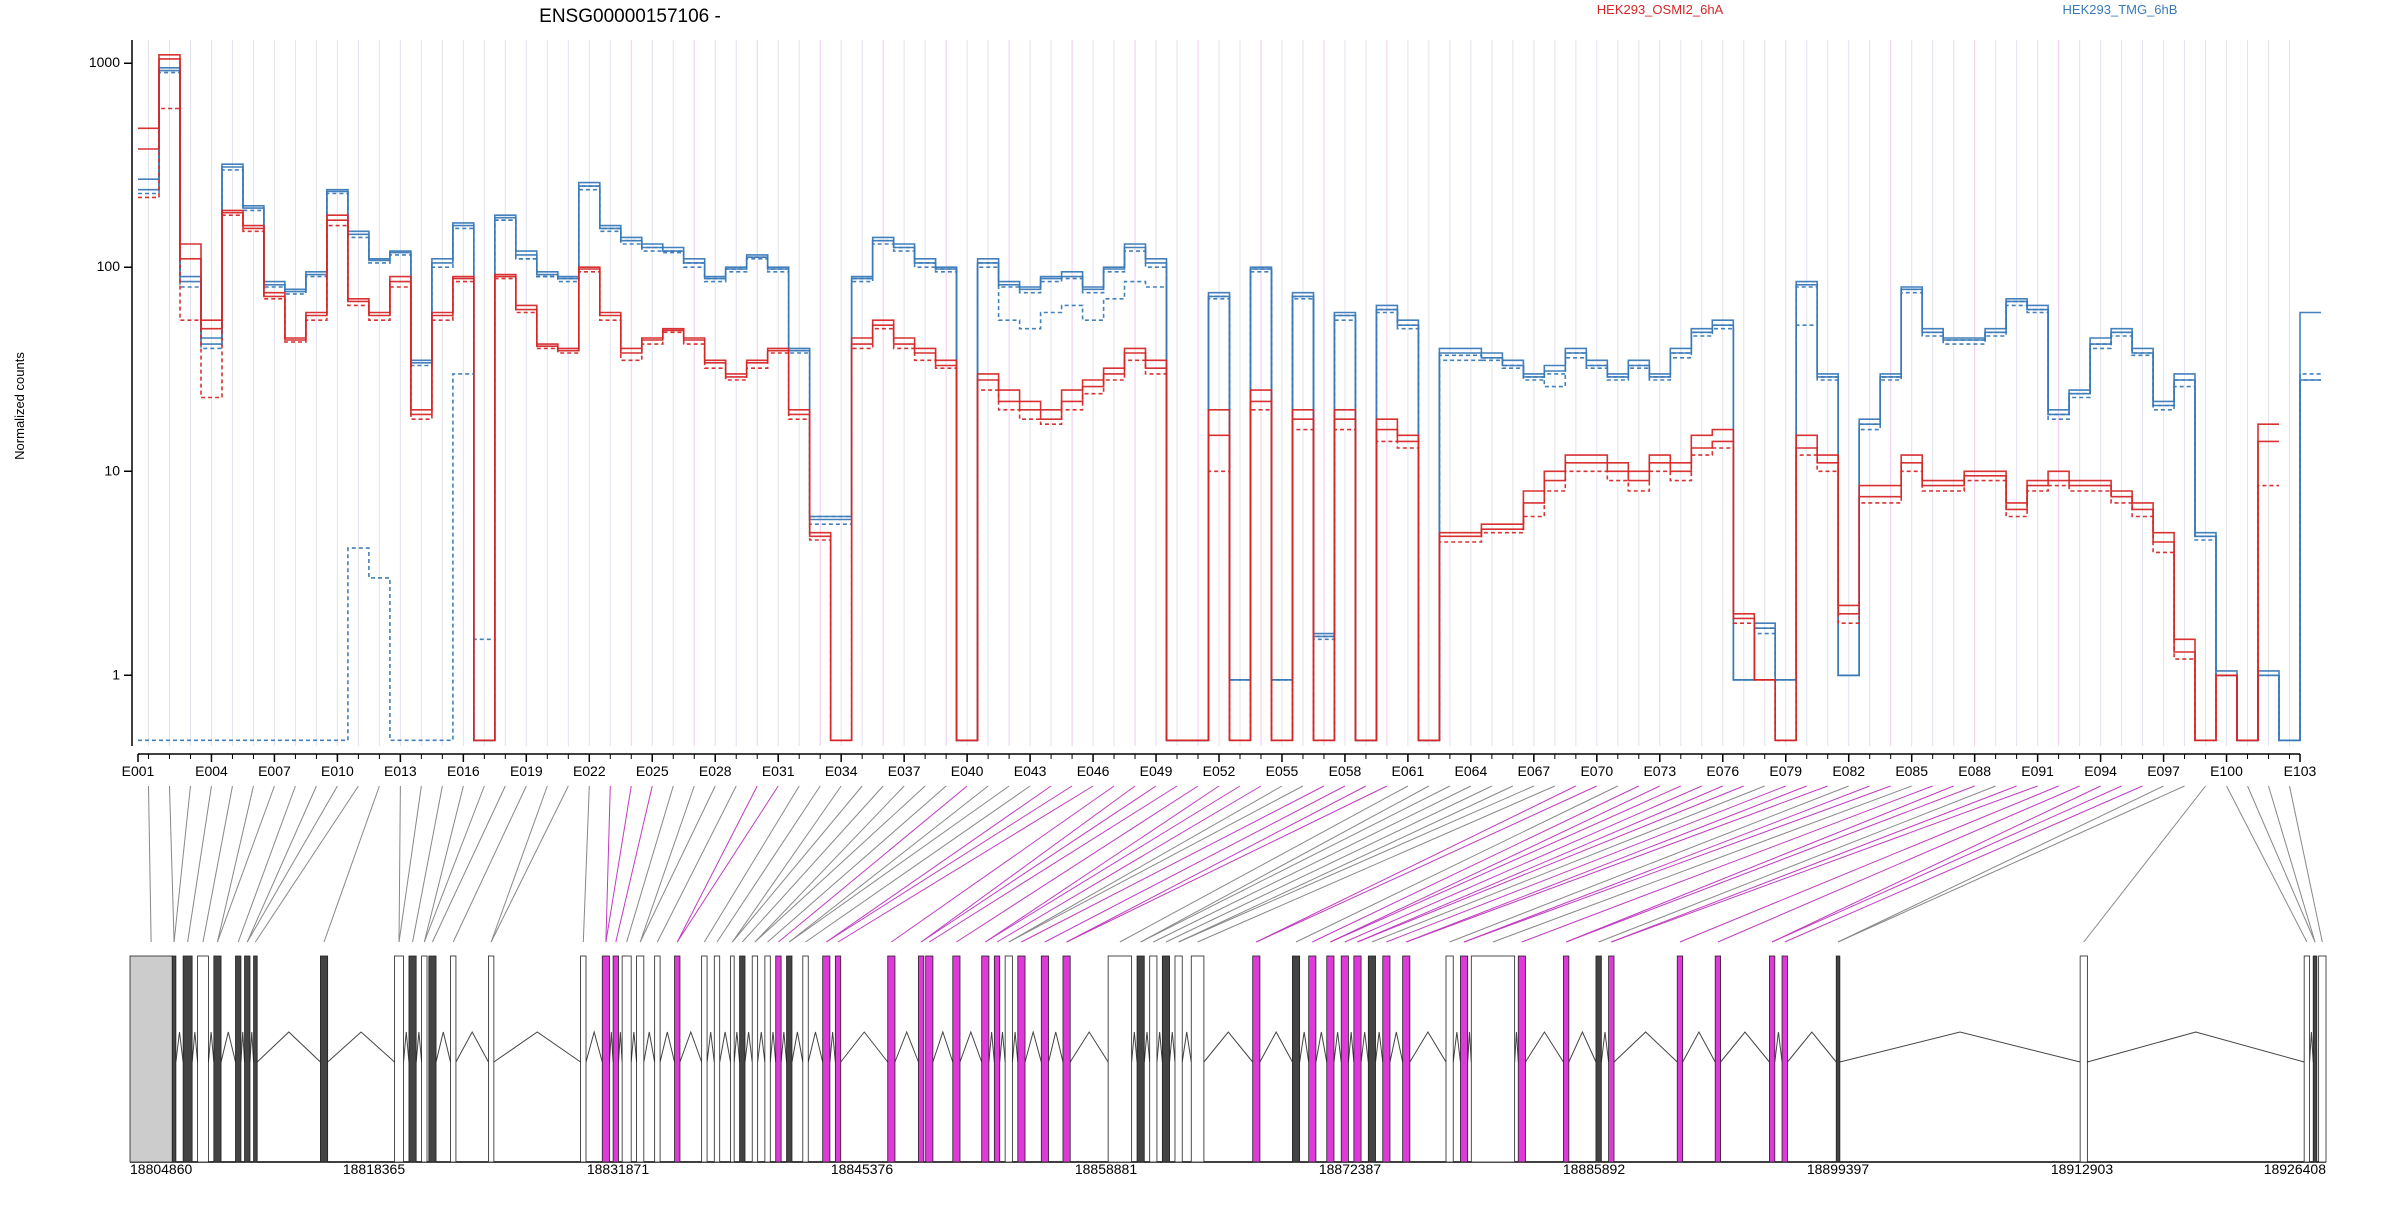 This screenshot has height=1205, width=2400. I want to click on x-tick-label: E010, so click(337, 771).